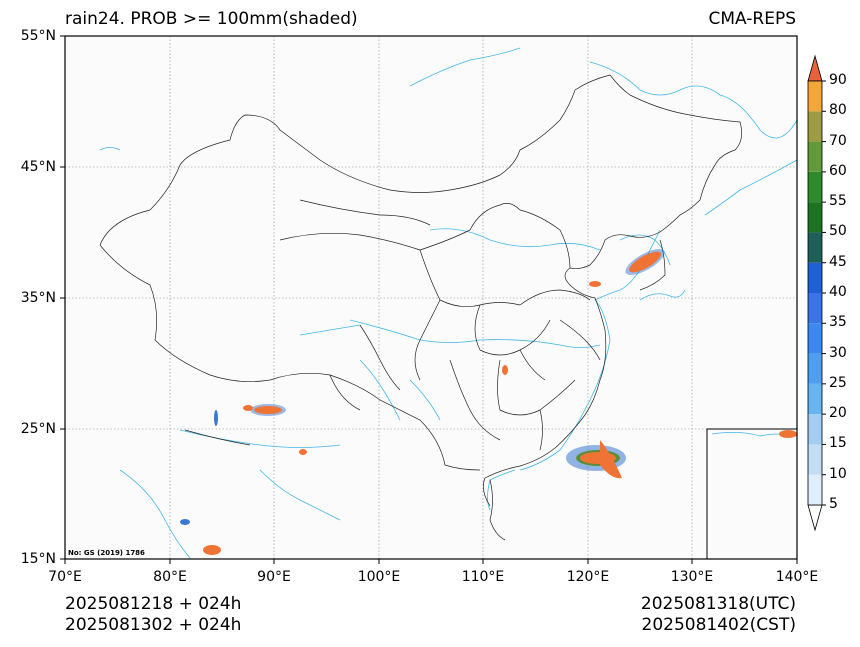 The width and height of the screenshot is (860, 647). Describe the element at coordinates (815, 518) in the screenshot. I see `colorbar-extend-min` at that location.